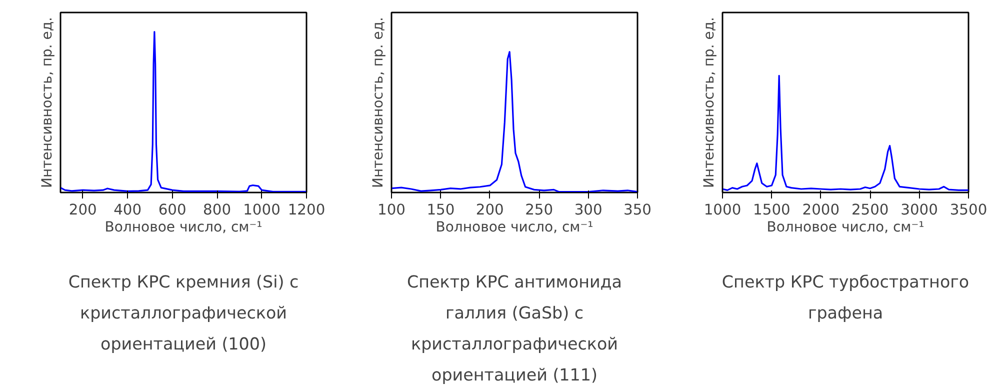 The image size is (994, 389). Describe the element at coordinates (440, 210) in the screenshot. I see `x-tick-label: 150` at that location.